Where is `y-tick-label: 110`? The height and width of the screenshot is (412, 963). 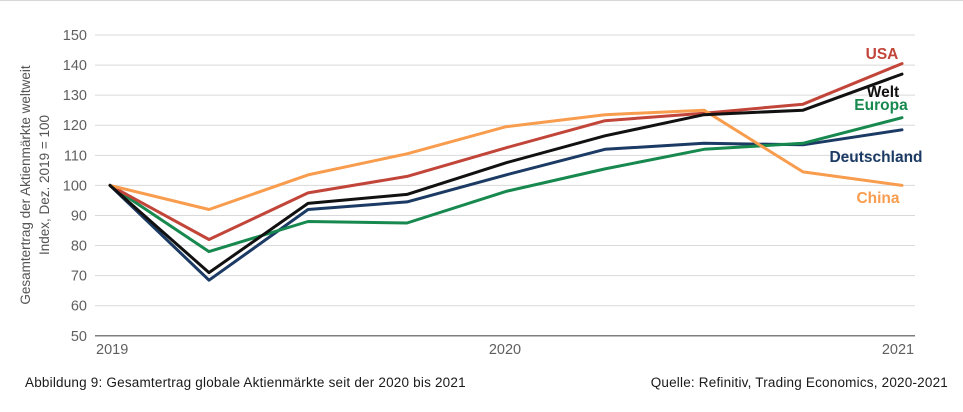 y-tick-label: 110 is located at coordinates (75, 156).